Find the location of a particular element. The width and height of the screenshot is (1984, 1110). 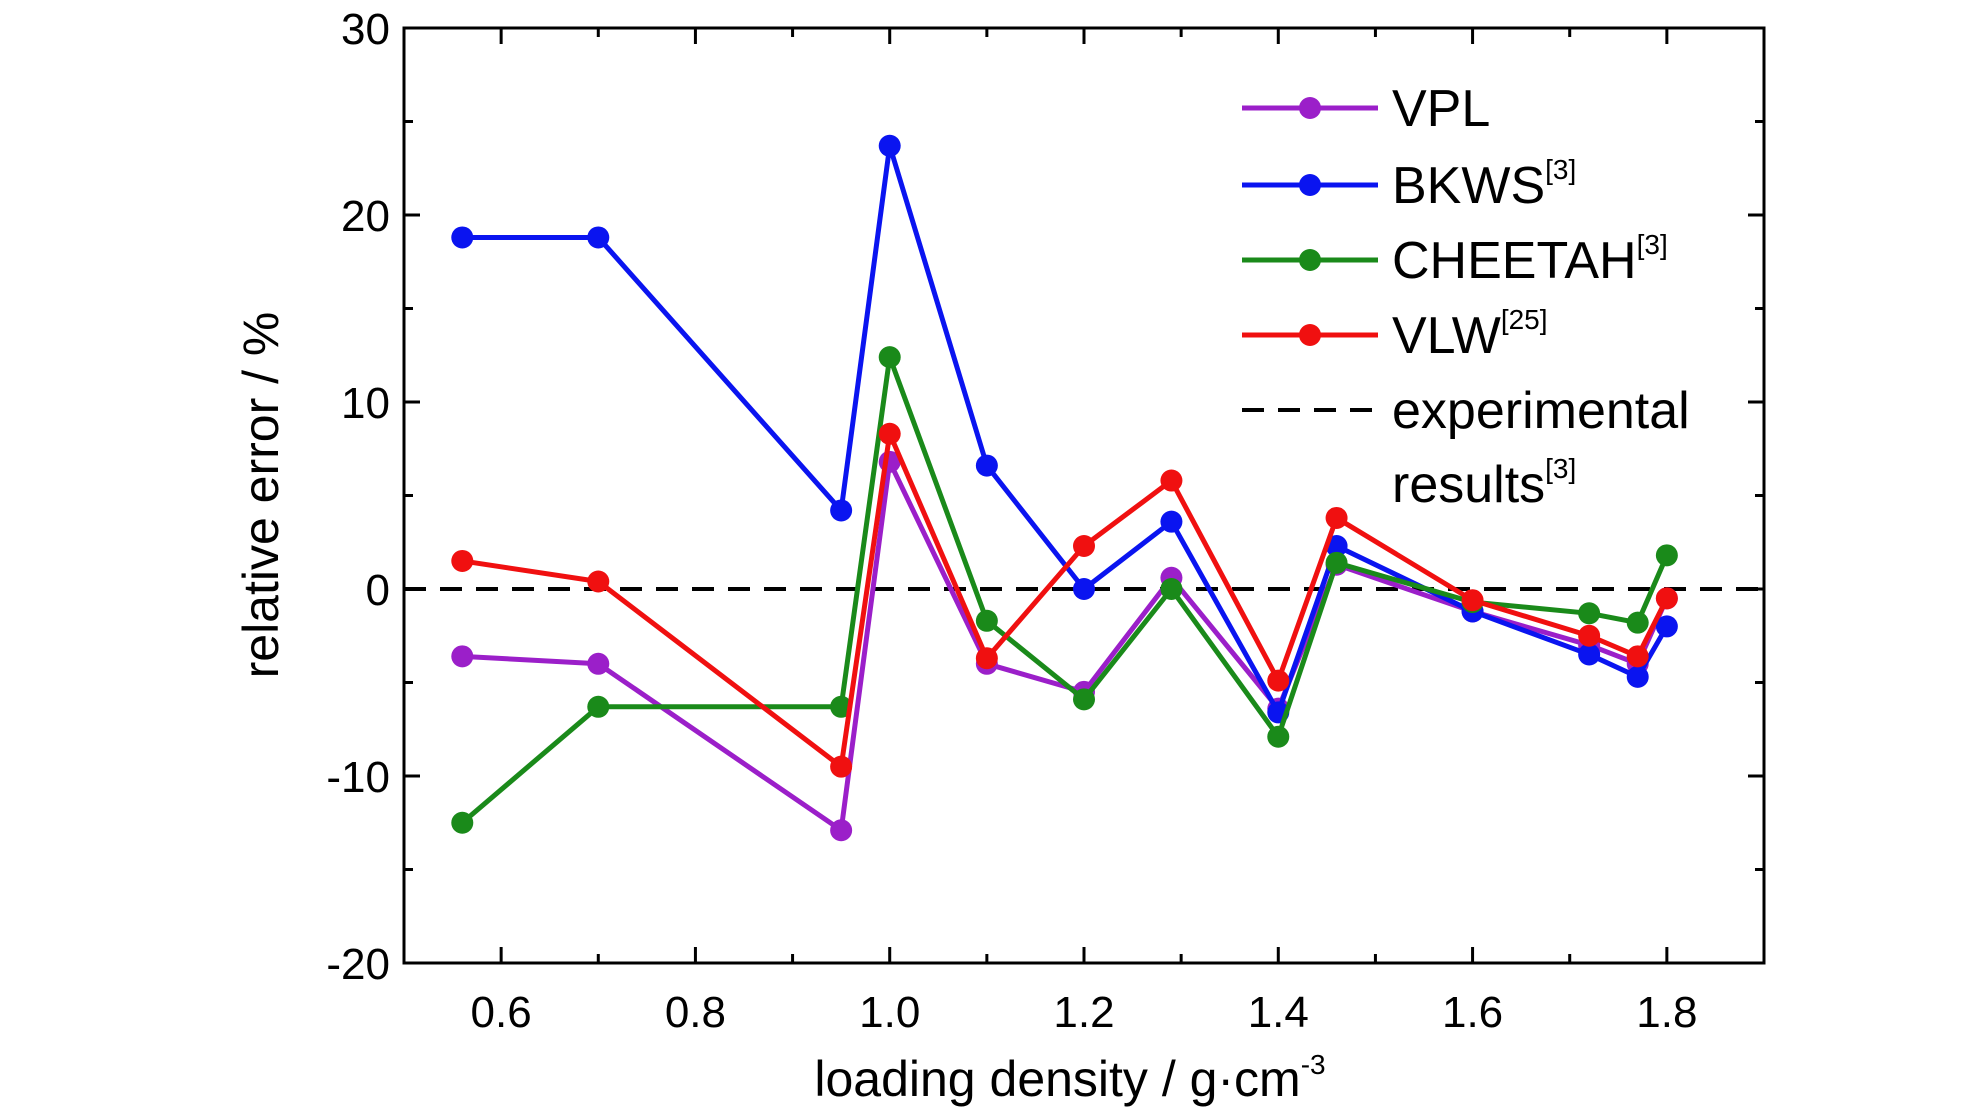

legend-item-cheetah: CHEETAH[3] is located at coordinates (1455, 259).